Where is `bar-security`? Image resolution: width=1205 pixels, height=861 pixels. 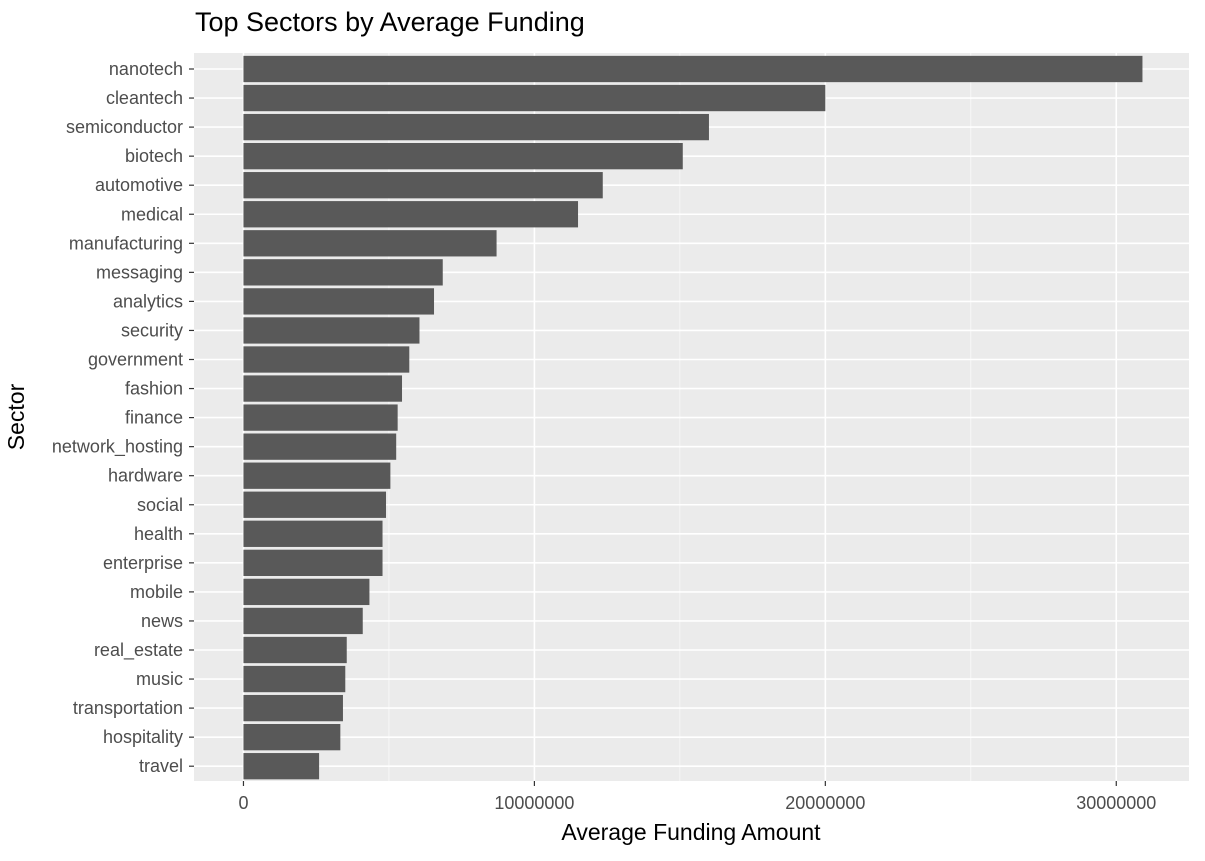 bar-security is located at coordinates (331, 330).